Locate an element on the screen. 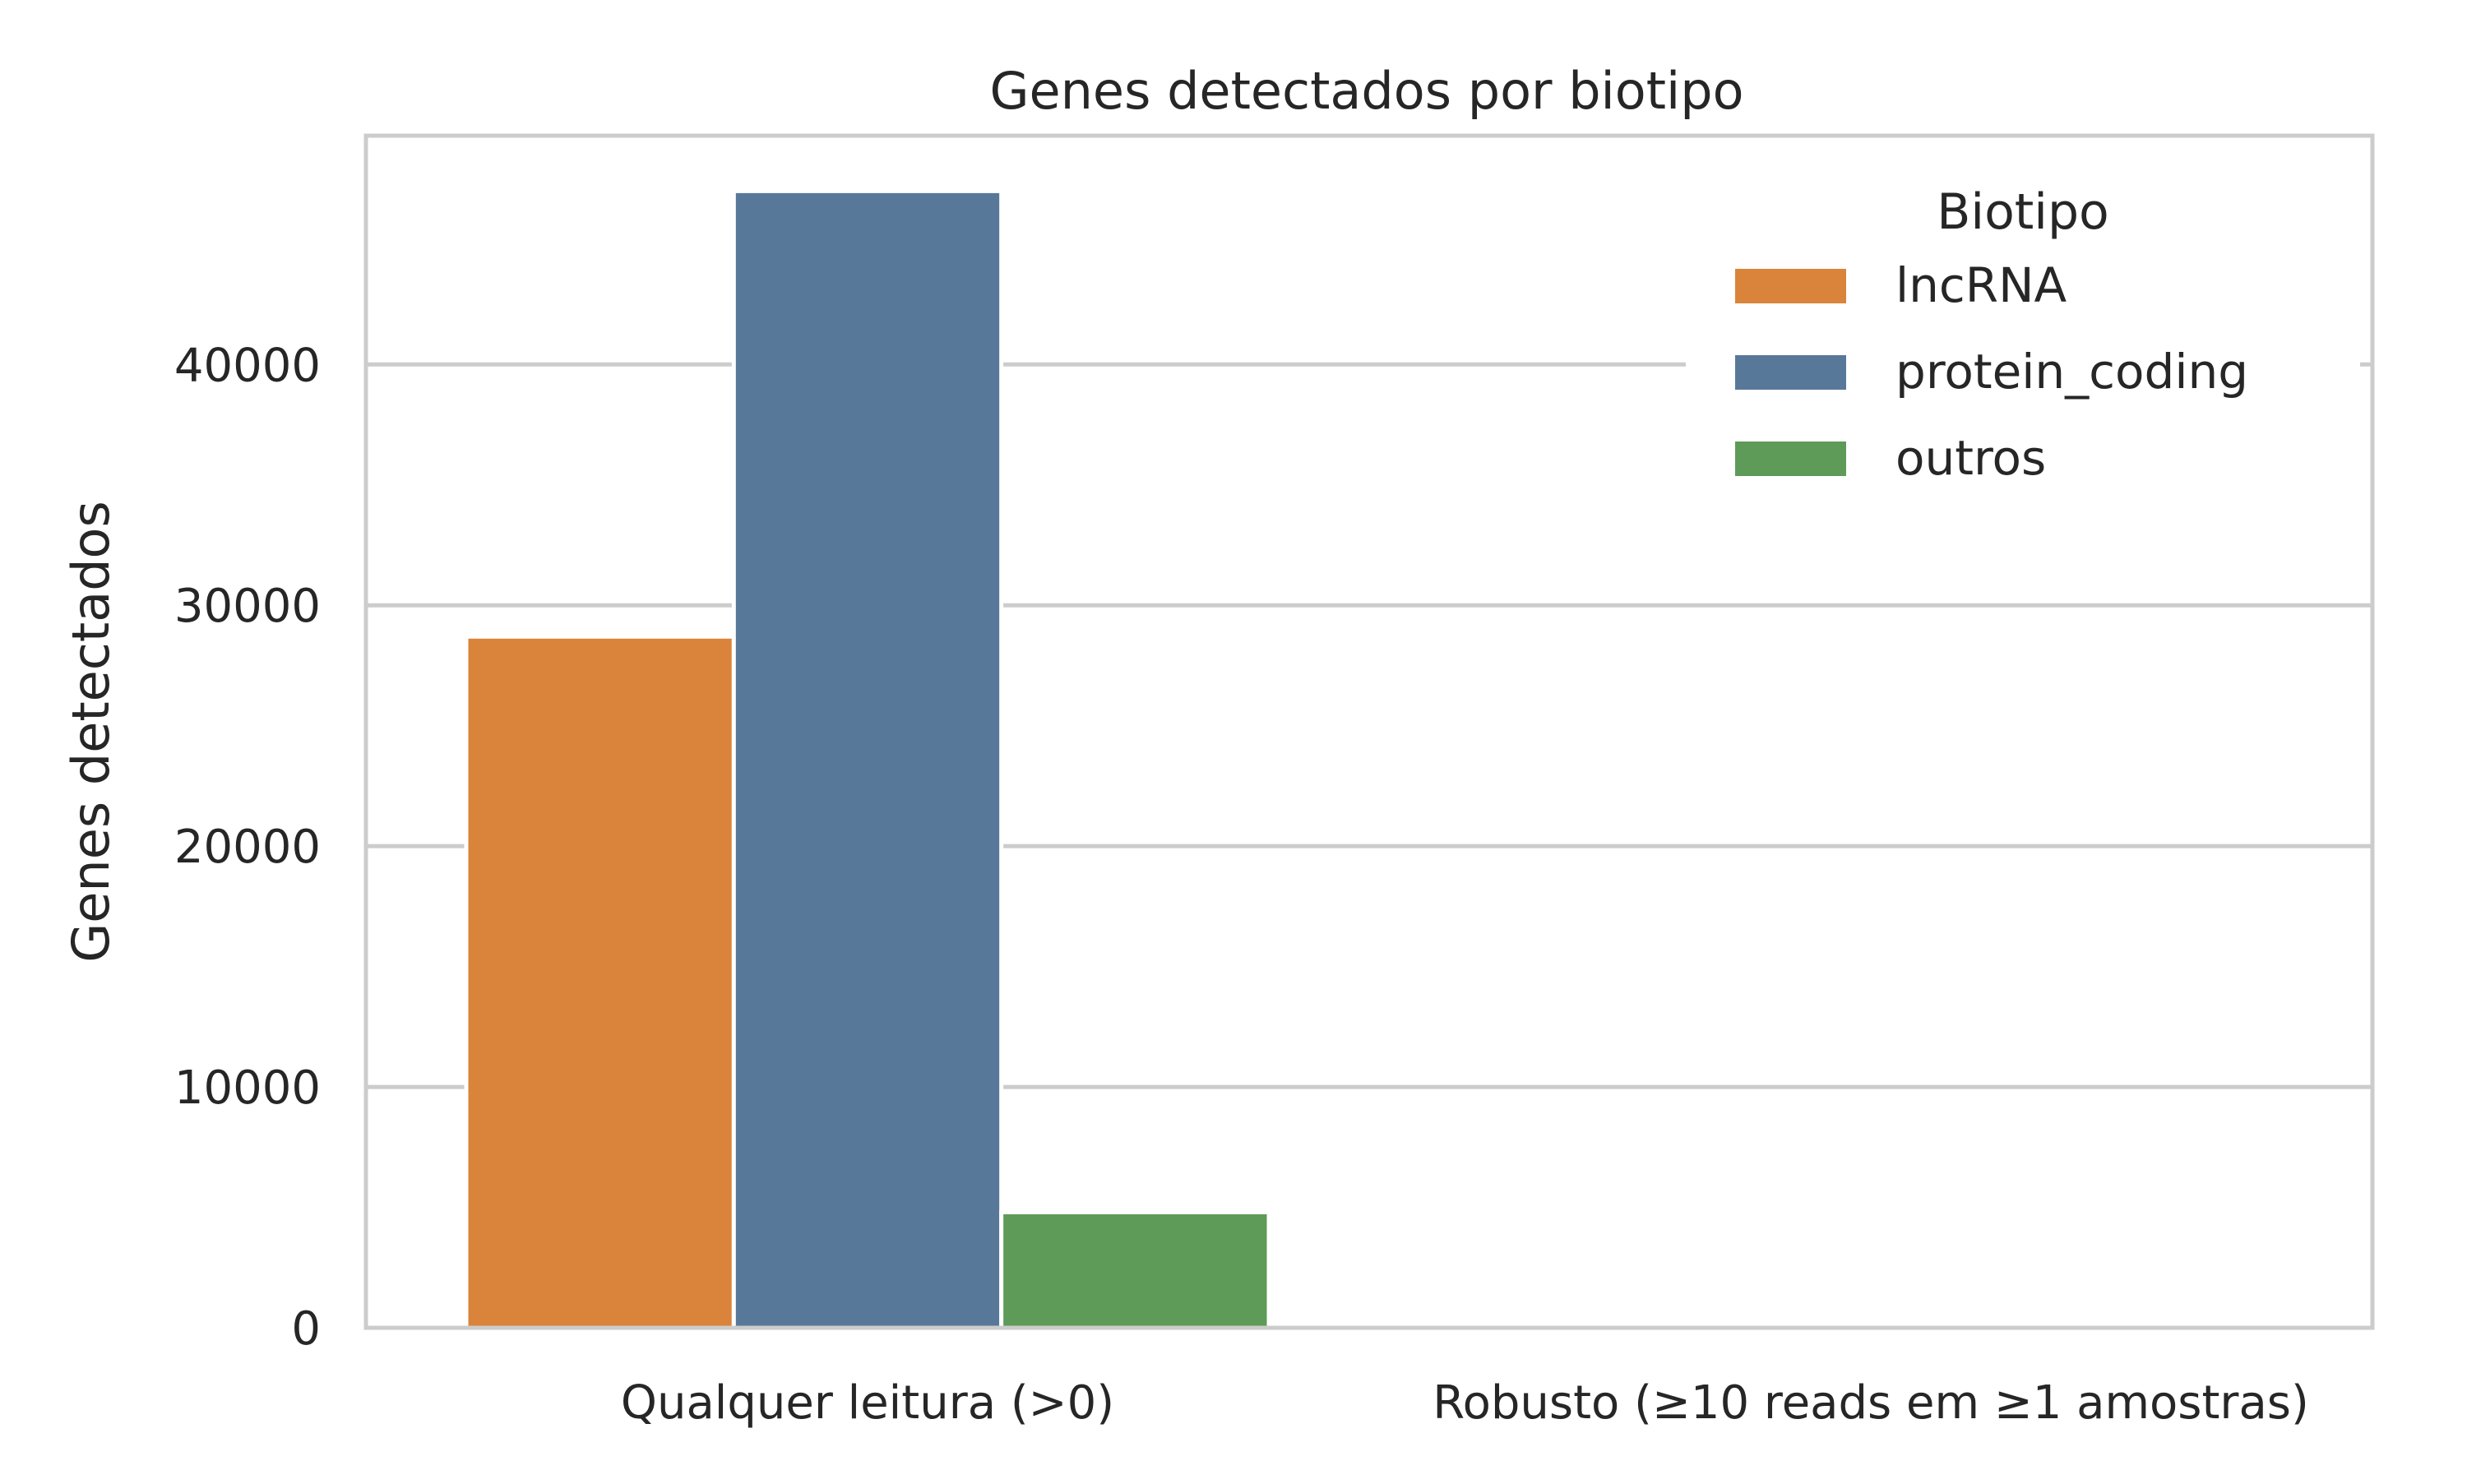  y-tick-label: 0 is located at coordinates (306, 1329).